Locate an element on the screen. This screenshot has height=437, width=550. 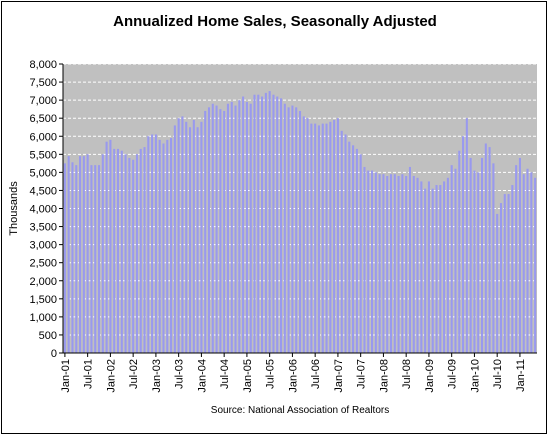
y-tick-label: 1,500 is located at coordinates (43, 300).